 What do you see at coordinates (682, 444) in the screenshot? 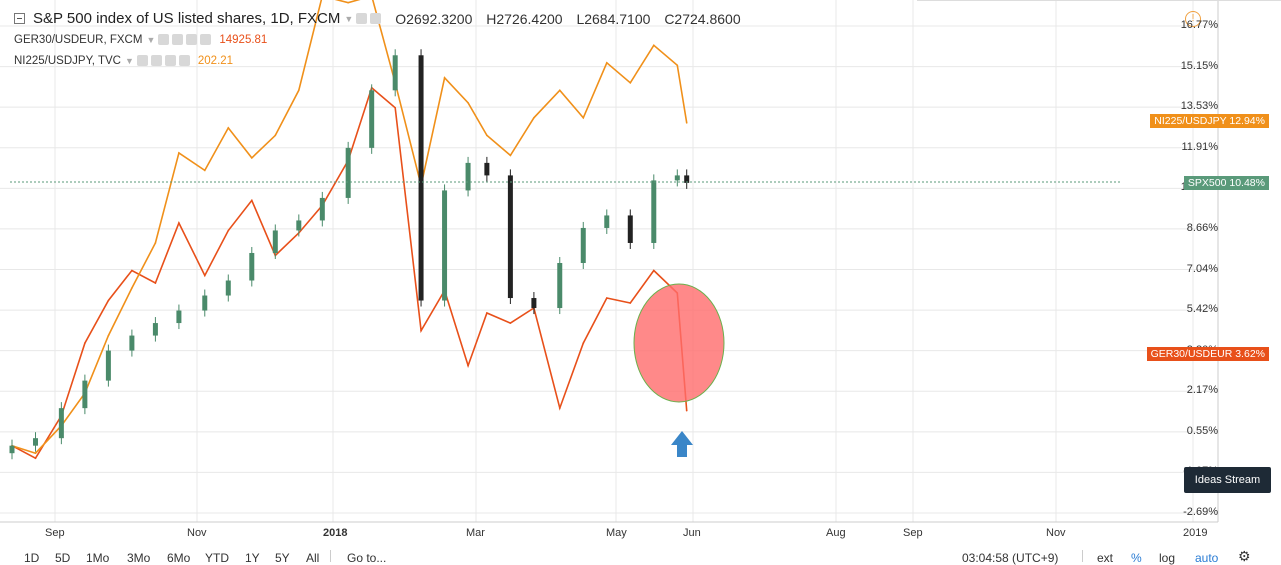
I see `arrow-up-icon` at bounding box center [682, 444].